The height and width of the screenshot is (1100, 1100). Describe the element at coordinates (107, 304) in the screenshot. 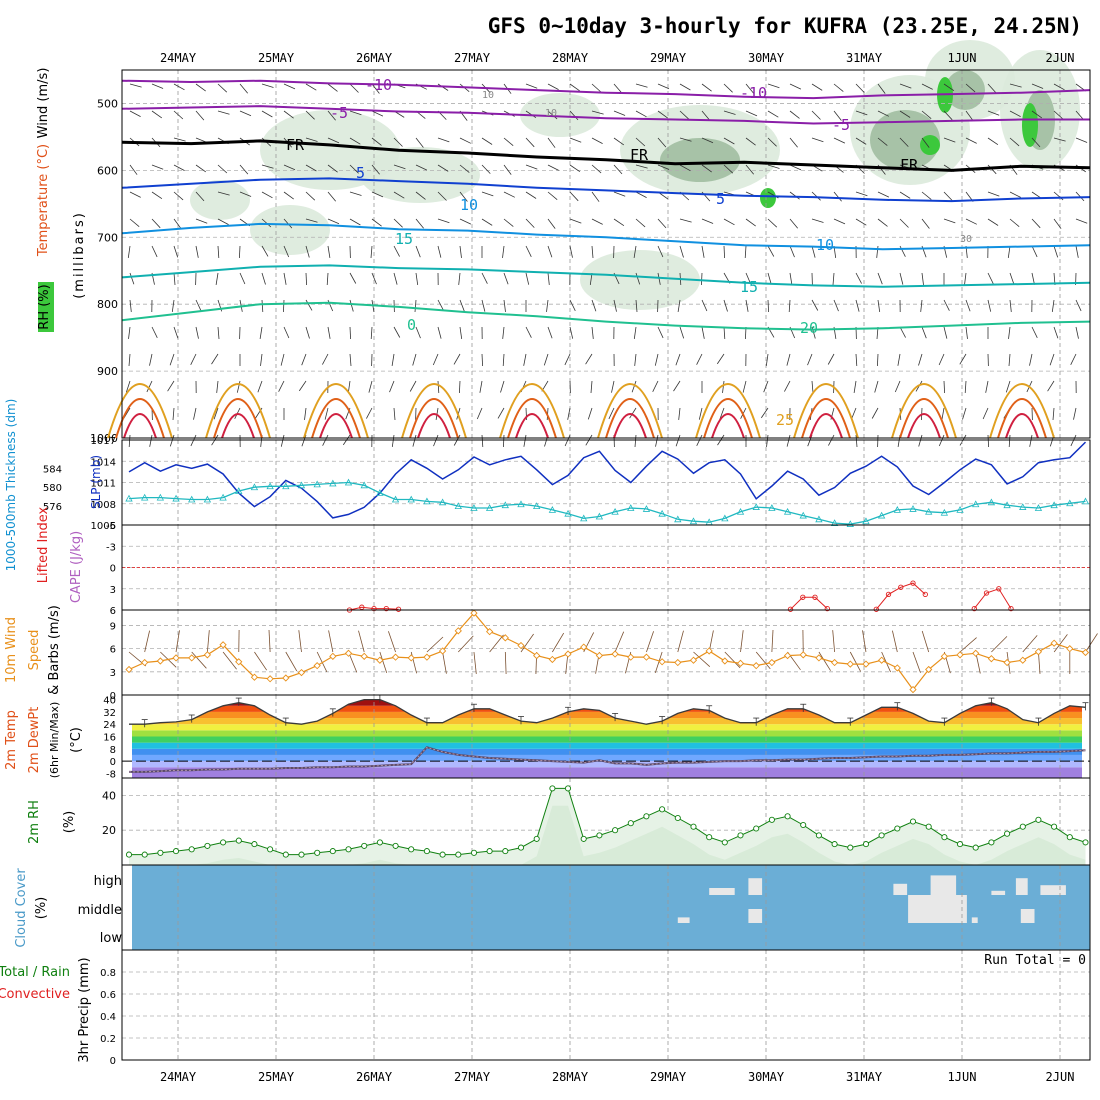

I see `pressure-tick-label: 800` at that location.